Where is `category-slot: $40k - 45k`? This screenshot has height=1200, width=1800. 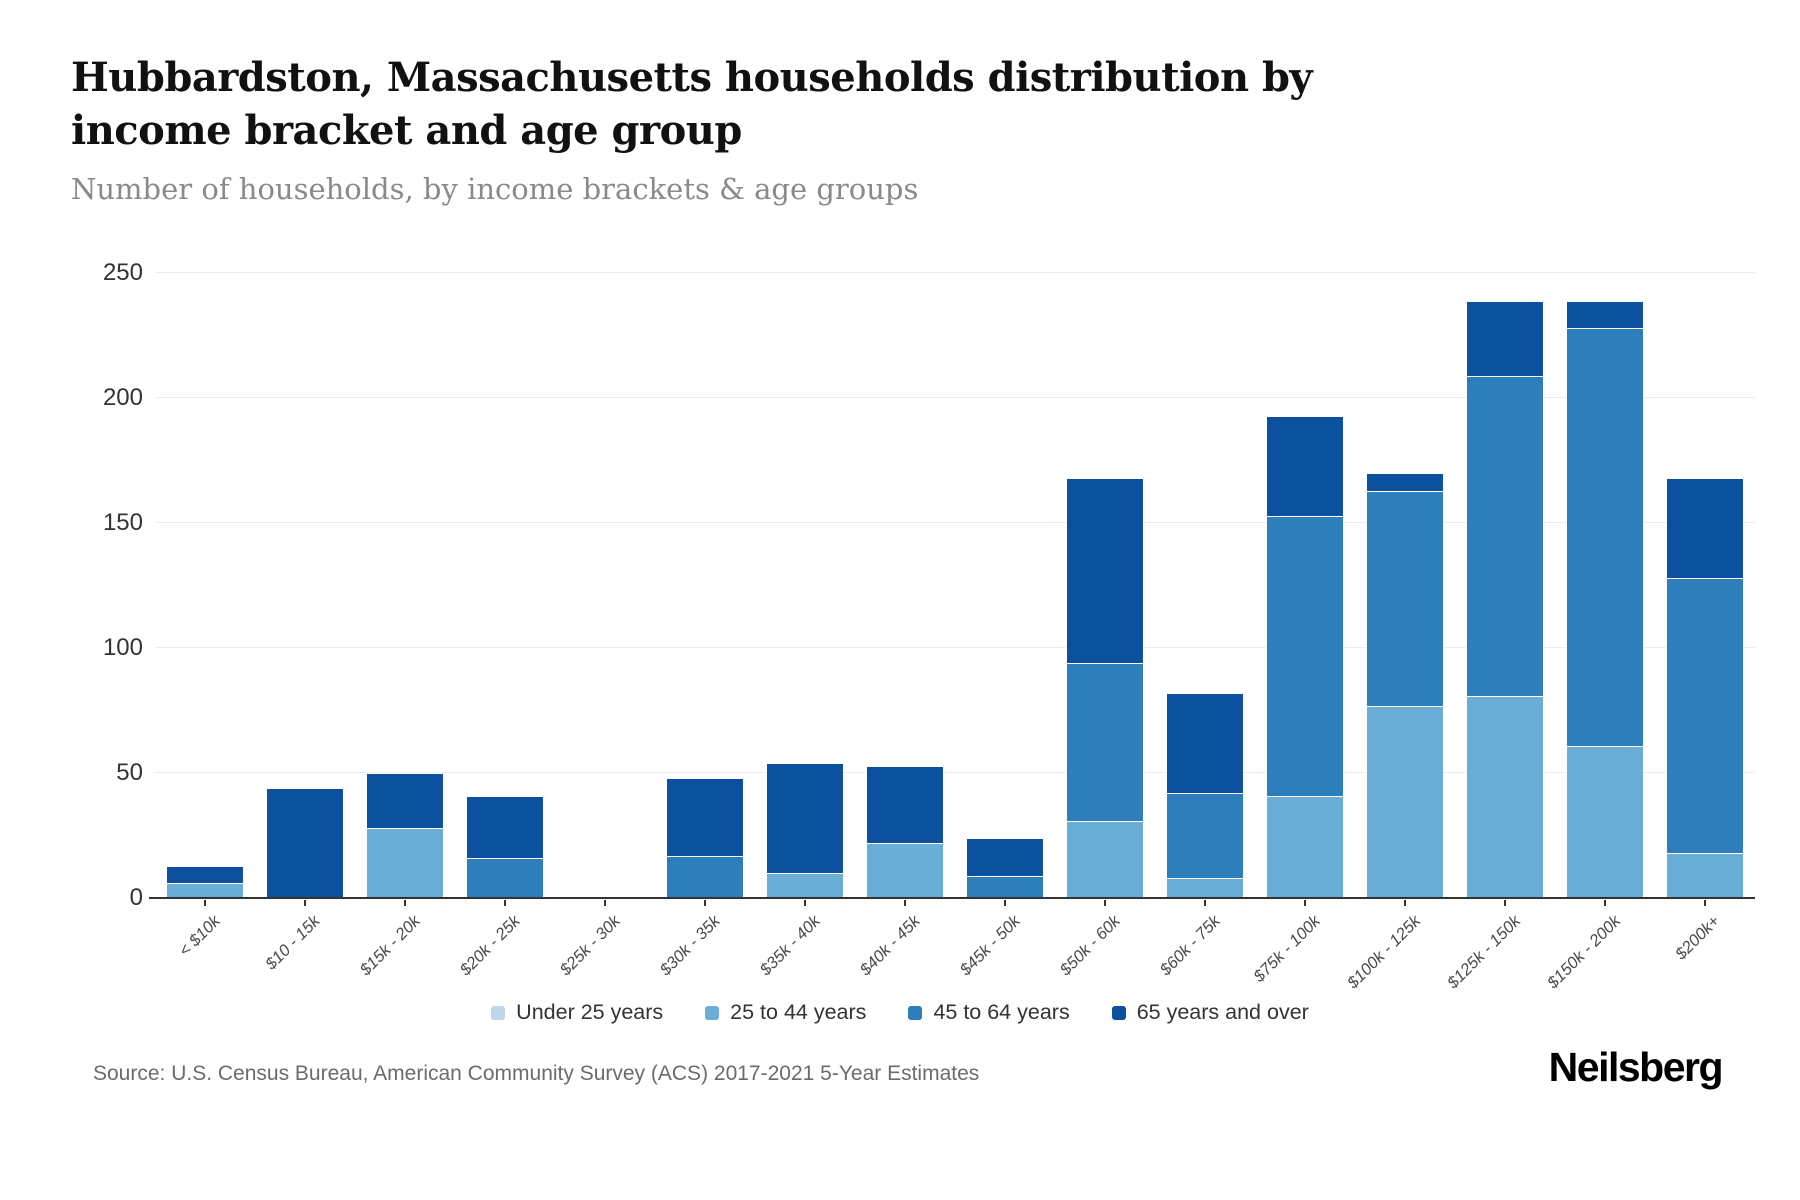
category-slot: $40k - 45k is located at coordinates (905, 626).